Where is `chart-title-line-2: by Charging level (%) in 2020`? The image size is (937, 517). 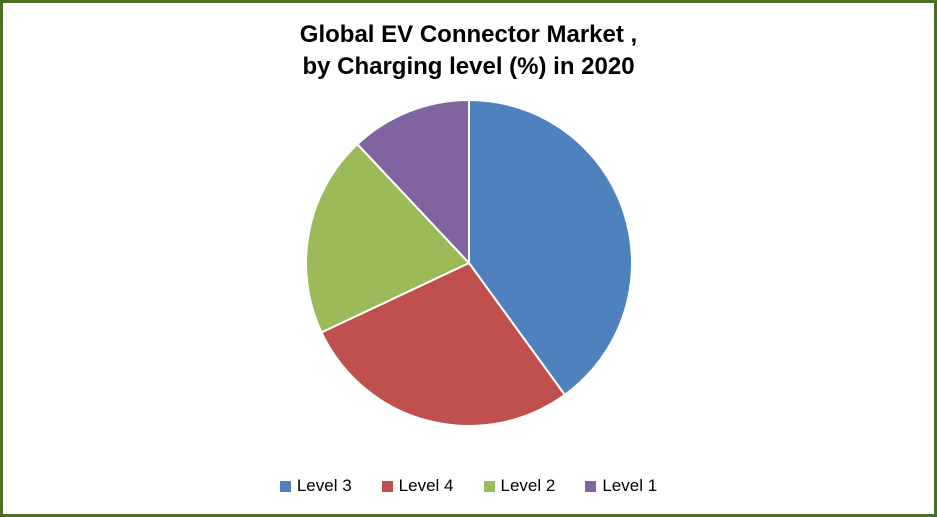 chart-title-line-2: by Charging level (%) in 2020 is located at coordinates (468, 66).